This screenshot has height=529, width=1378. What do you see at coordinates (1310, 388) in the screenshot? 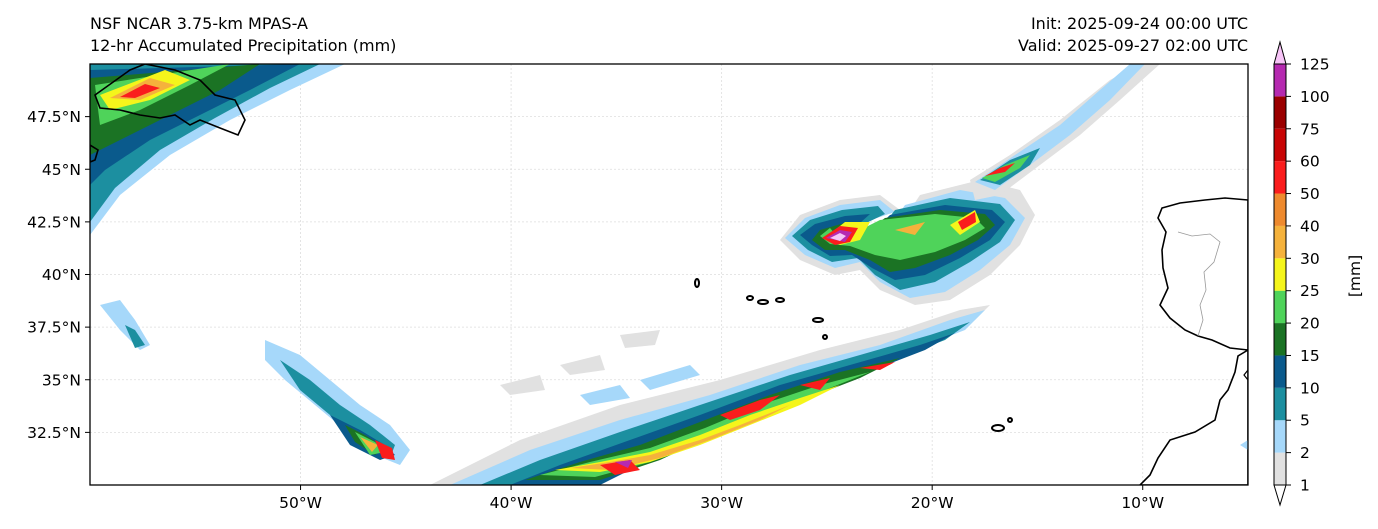
I see `colorbar-tick-label: 10` at bounding box center [1310, 388].